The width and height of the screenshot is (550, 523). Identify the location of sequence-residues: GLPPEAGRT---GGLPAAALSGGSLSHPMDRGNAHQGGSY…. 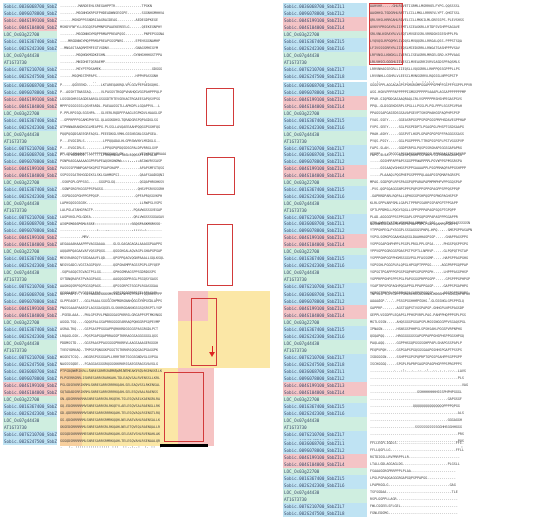
(111, 301).